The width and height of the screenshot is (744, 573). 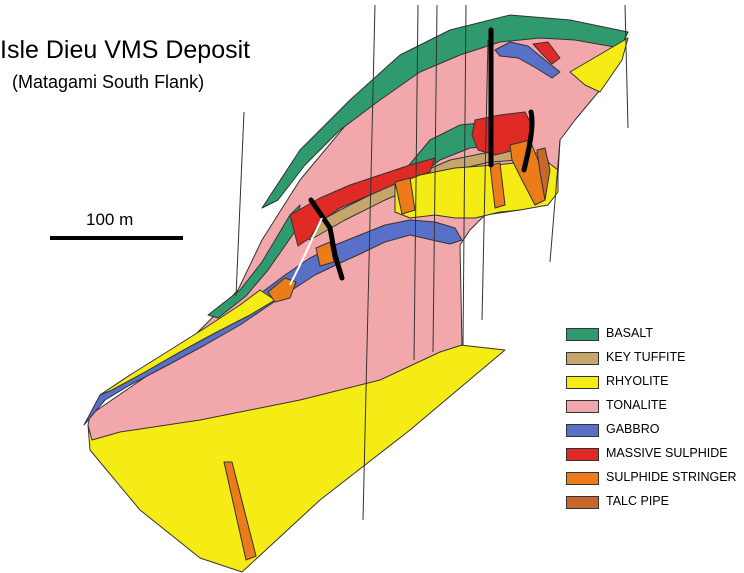 What do you see at coordinates (633, 429) in the screenshot?
I see `legend-label: GABBRO` at bounding box center [633, 429].